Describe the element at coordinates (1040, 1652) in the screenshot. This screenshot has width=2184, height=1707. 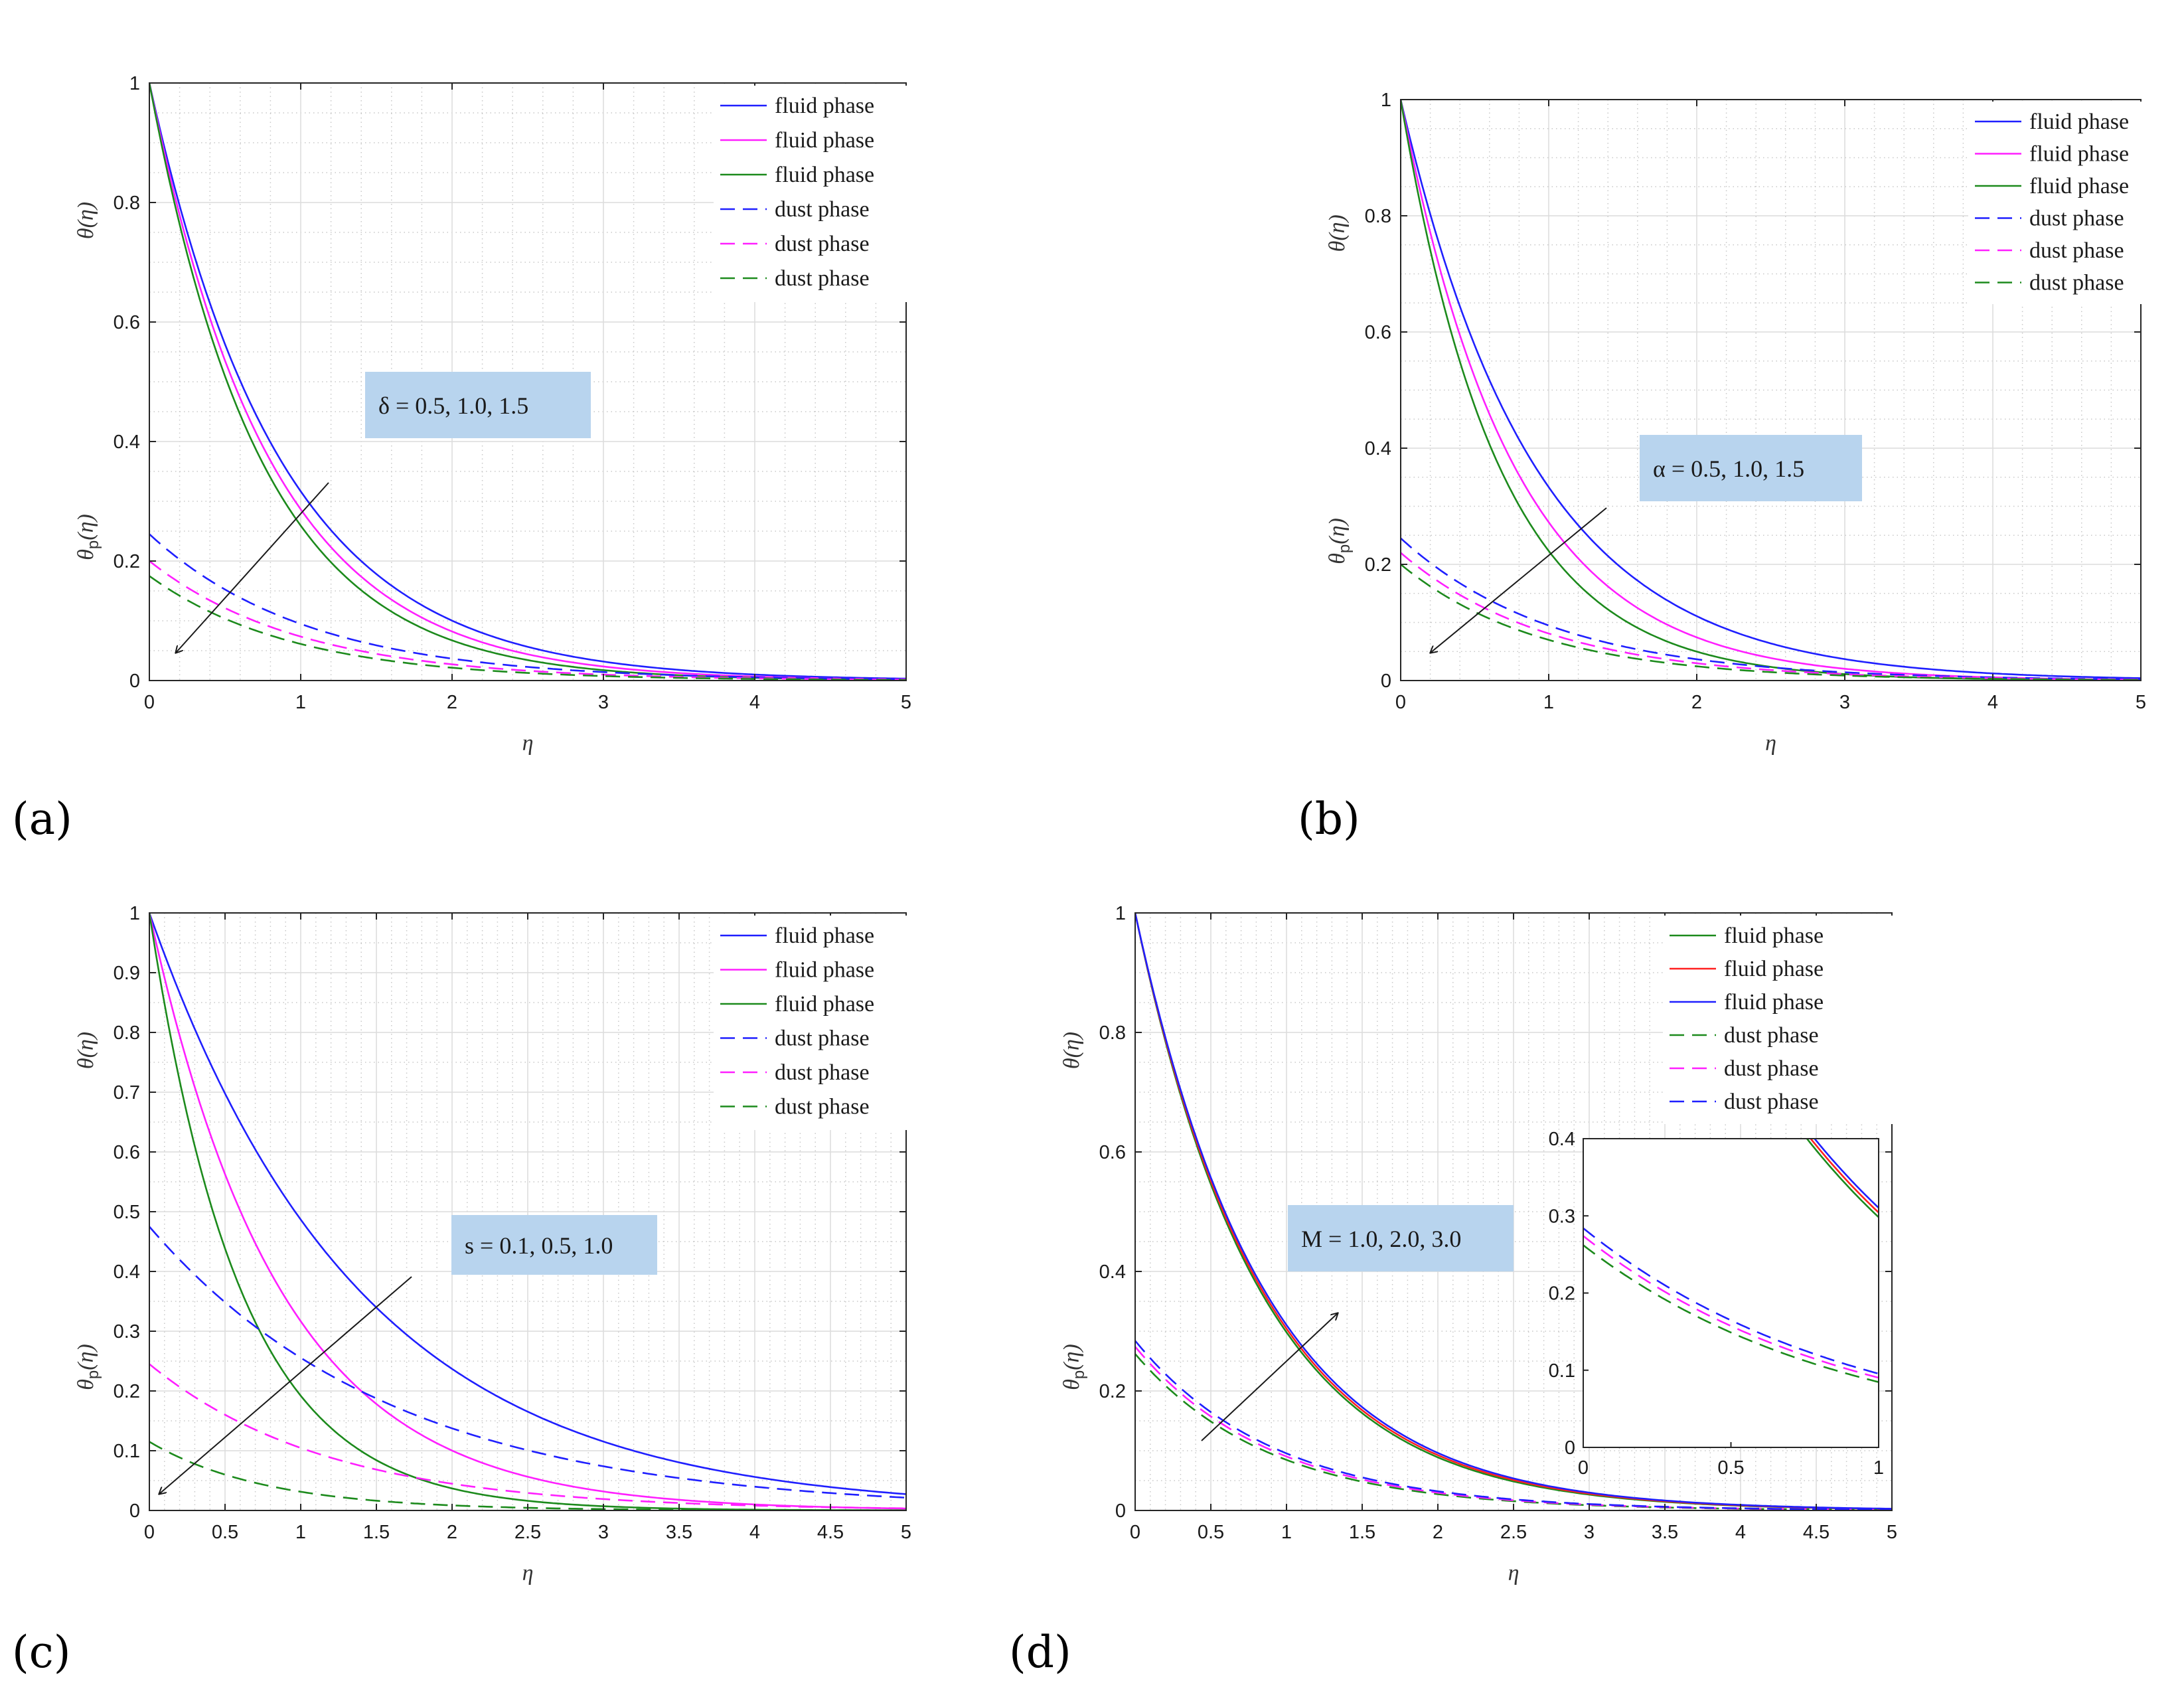
I see `panel-label-d: (d)` at that location.